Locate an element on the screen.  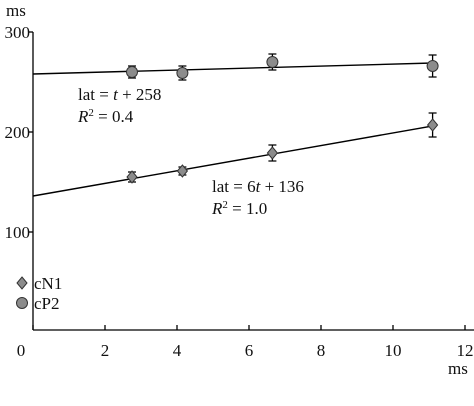
x-tick-label: 10 is located at coordinates (393, 350).